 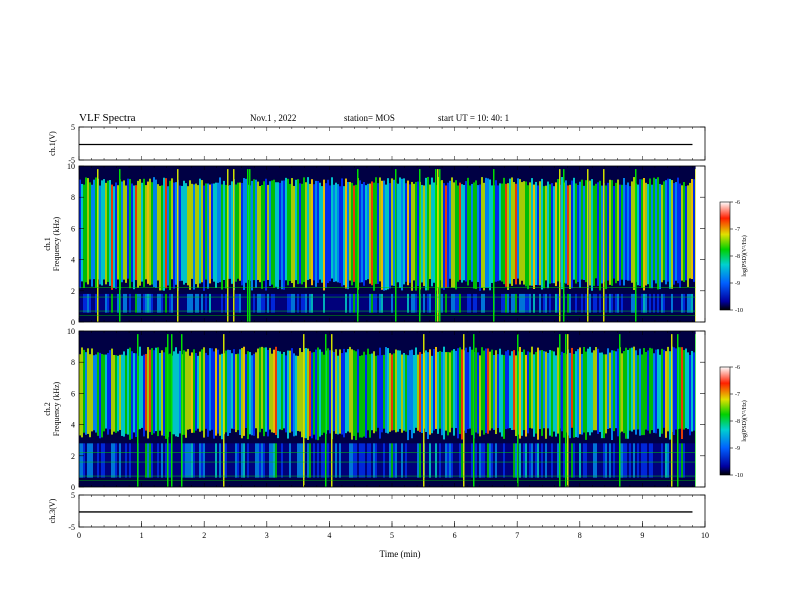 I want to click on y-axis-label: ch.1(V), so click(x=52, y=143).